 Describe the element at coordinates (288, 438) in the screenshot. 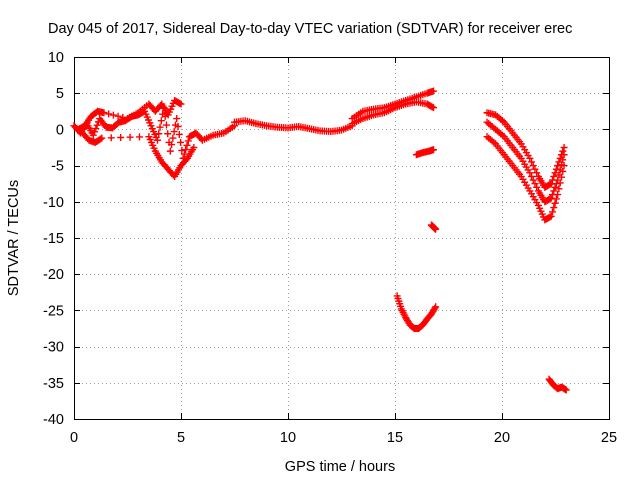

I see `x-tick-label: 10` at that location.